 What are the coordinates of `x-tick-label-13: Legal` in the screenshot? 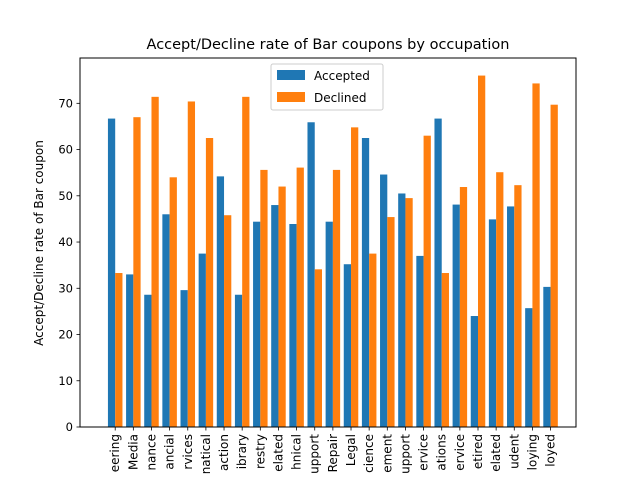 It's located at (351, 450).